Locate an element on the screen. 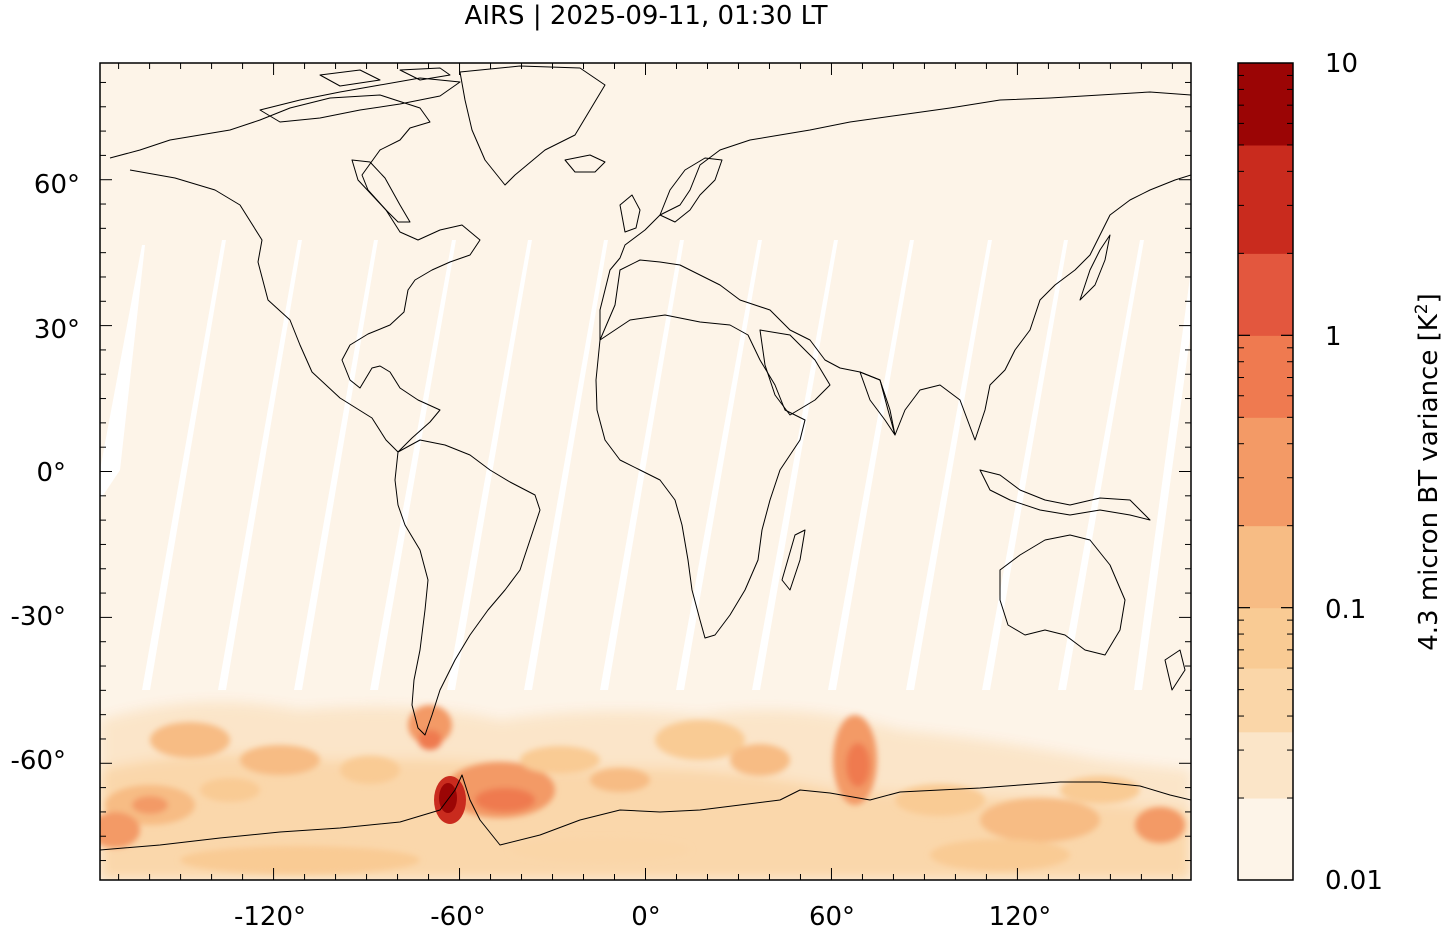 The image size is (1442, 930). colorbar-tick-label: 10 is located at coordinates (1341, 64).